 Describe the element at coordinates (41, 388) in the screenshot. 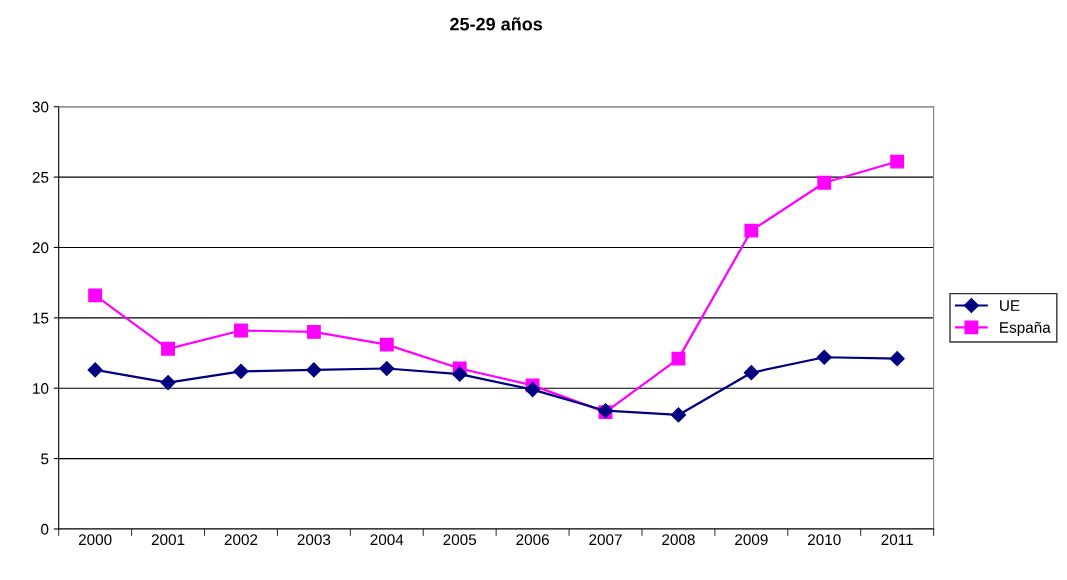

I see `y-tick-label: 10` at that location.